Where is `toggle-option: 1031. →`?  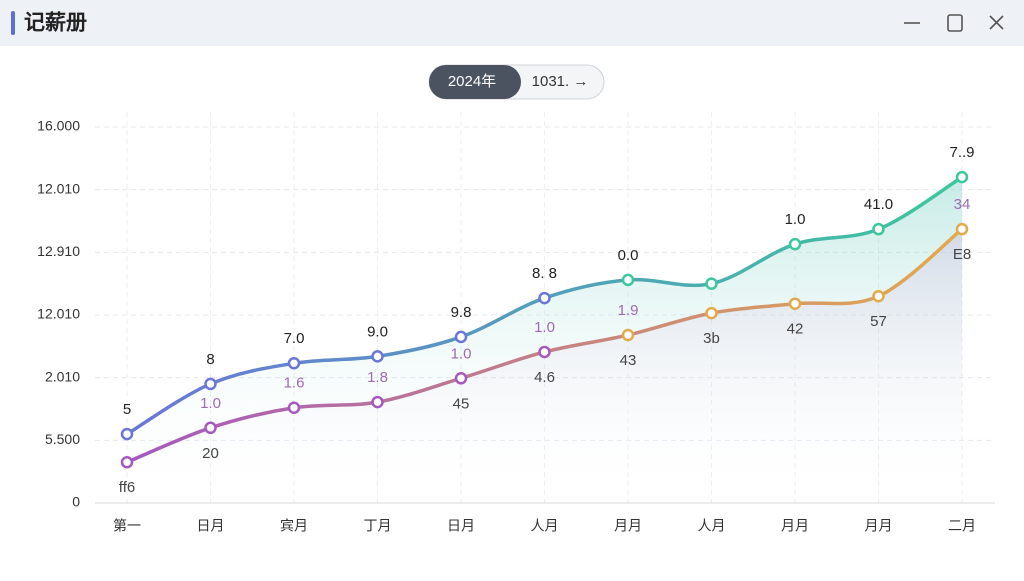 toggle-option: 1031. → is located at coordinates (560, 81).